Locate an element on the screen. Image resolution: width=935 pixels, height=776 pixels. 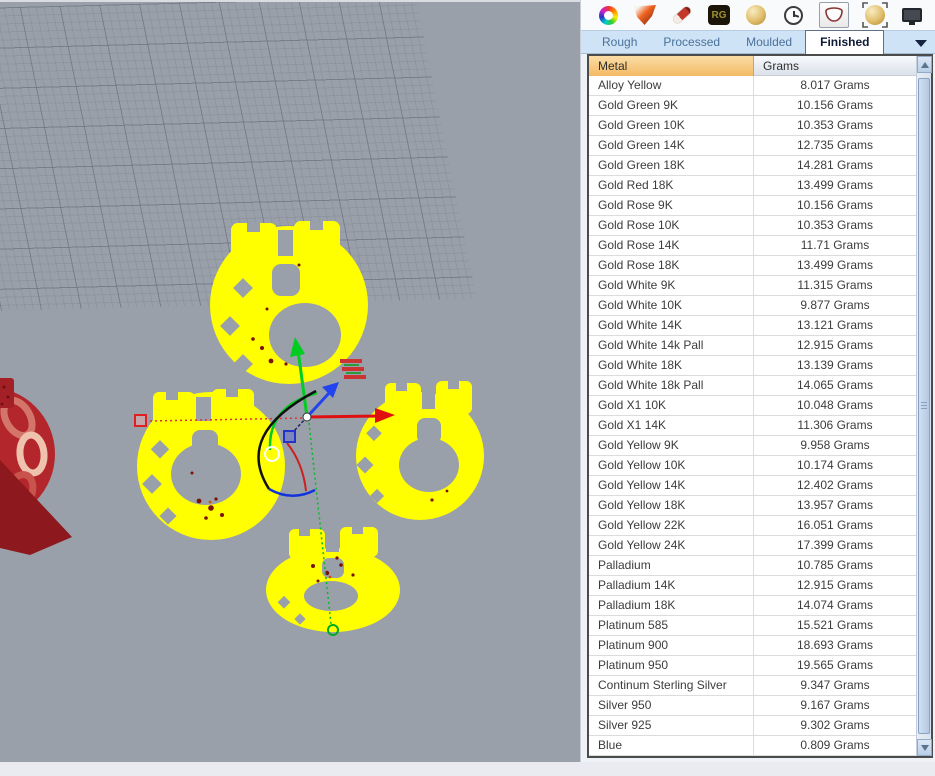
scrollbar-thumb is located at coordinates (924, 406).